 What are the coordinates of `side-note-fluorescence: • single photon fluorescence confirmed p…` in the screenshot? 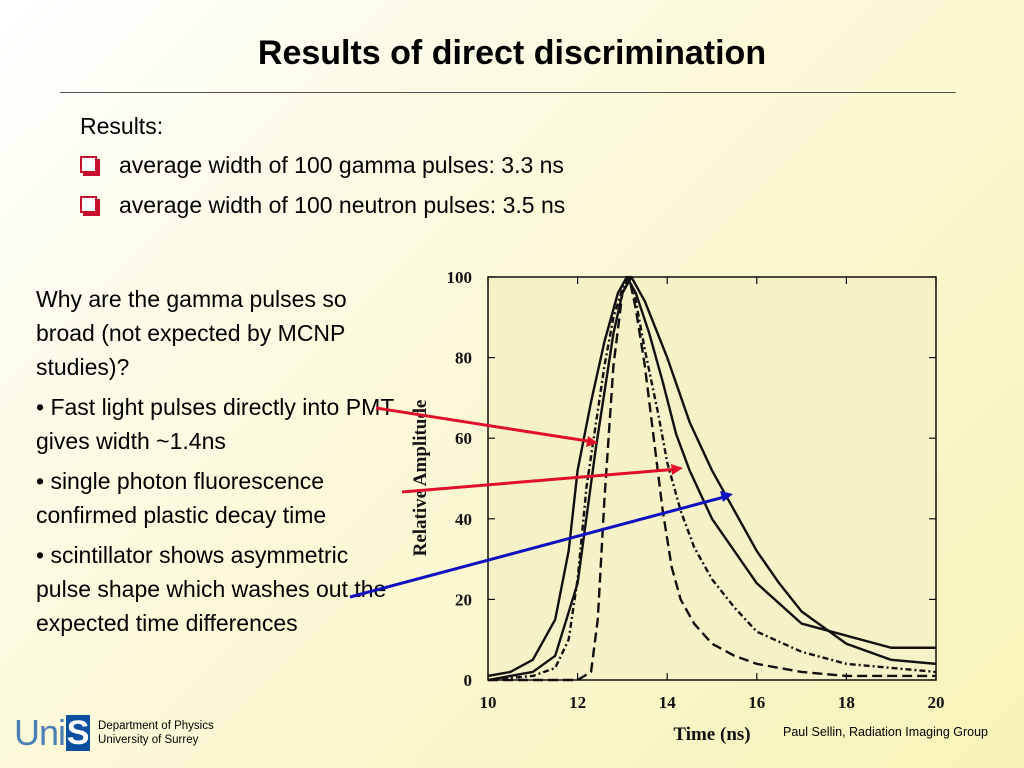 It's located at (181, 498).